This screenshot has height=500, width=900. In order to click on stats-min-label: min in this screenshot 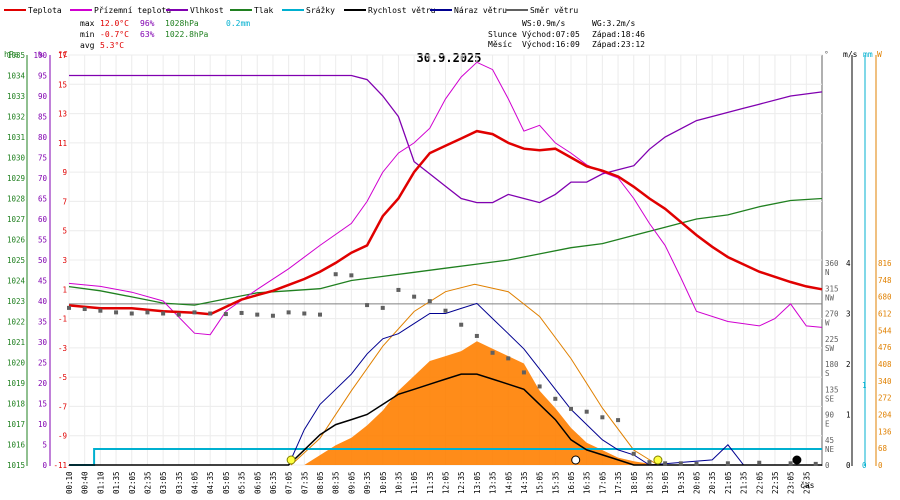, I will do `click(87, 34)`.